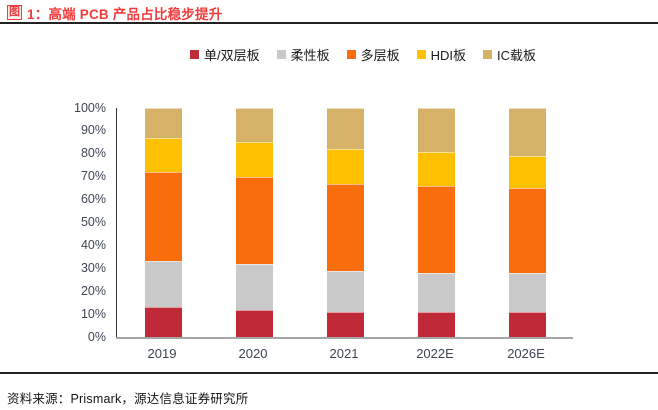 The width and height of the screenshot is (658, 410). What do you see at coordinates (93, 153) in the screenshot?
I see `y-tick-label: 80%` at bounding box center [93, 153].